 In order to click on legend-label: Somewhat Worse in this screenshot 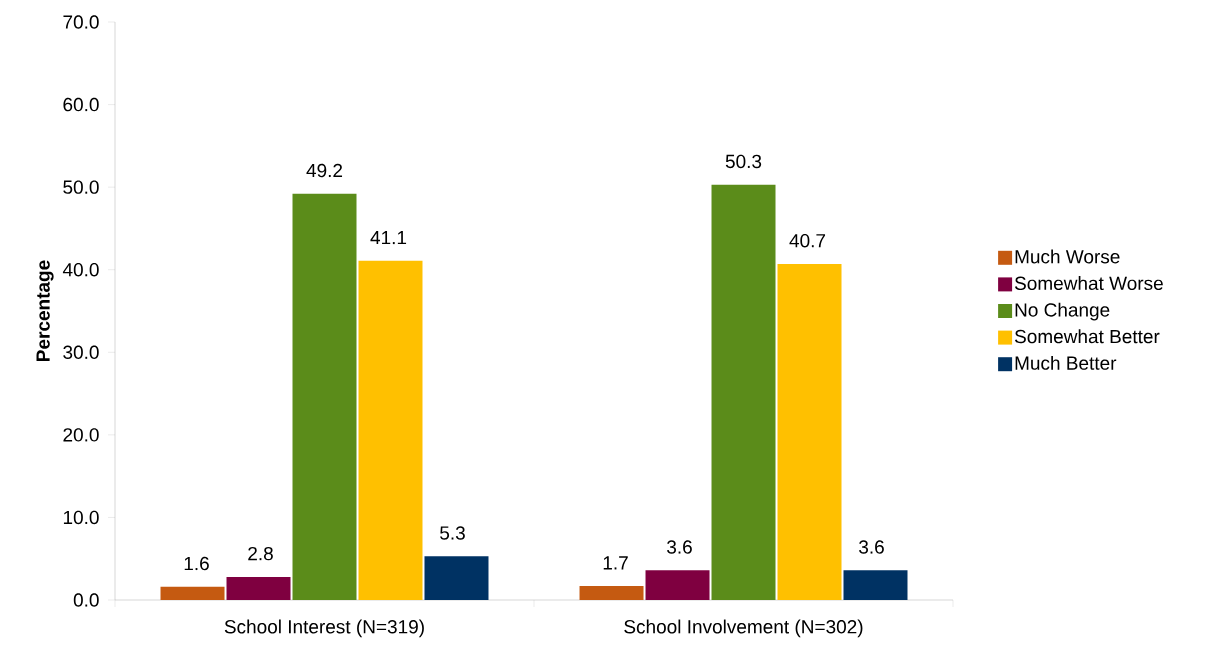, I will do `click(1088, 283)`.